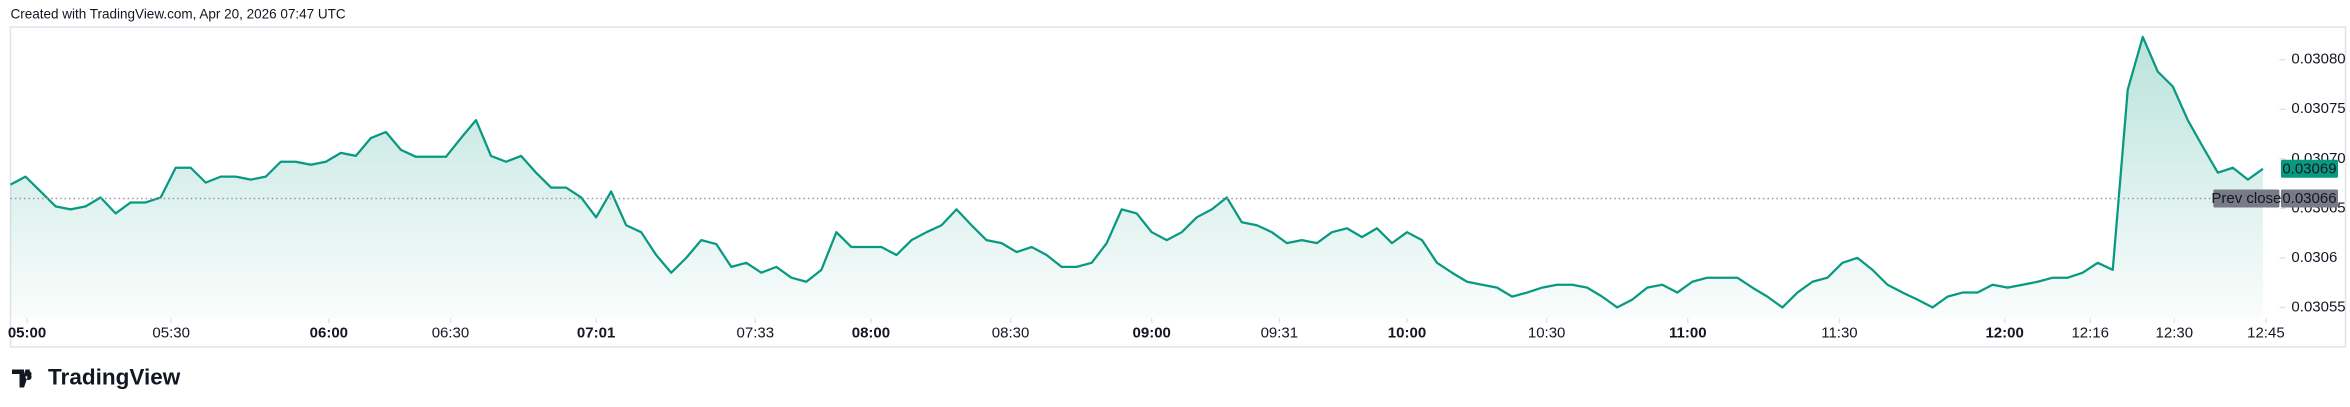  I want to click on x-tick-label: 08:00, so click(871, 332).